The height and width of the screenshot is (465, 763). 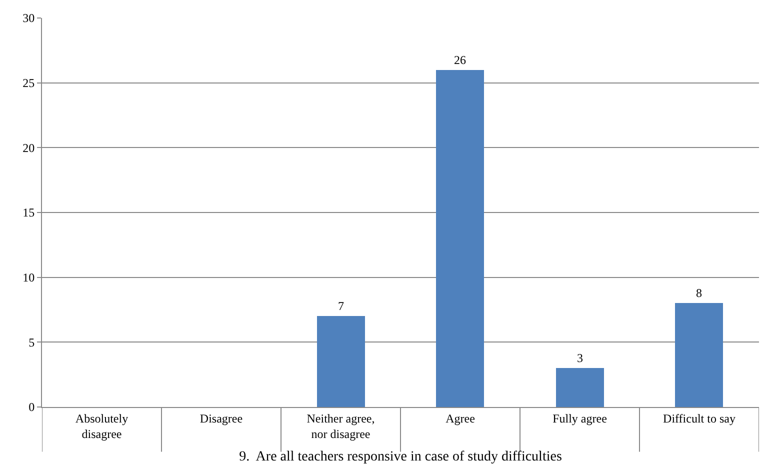 What do you see at coordinates (28, 213) in the screenshot?
I see `y-tick-label: 15` at bounding box center [28, 213].